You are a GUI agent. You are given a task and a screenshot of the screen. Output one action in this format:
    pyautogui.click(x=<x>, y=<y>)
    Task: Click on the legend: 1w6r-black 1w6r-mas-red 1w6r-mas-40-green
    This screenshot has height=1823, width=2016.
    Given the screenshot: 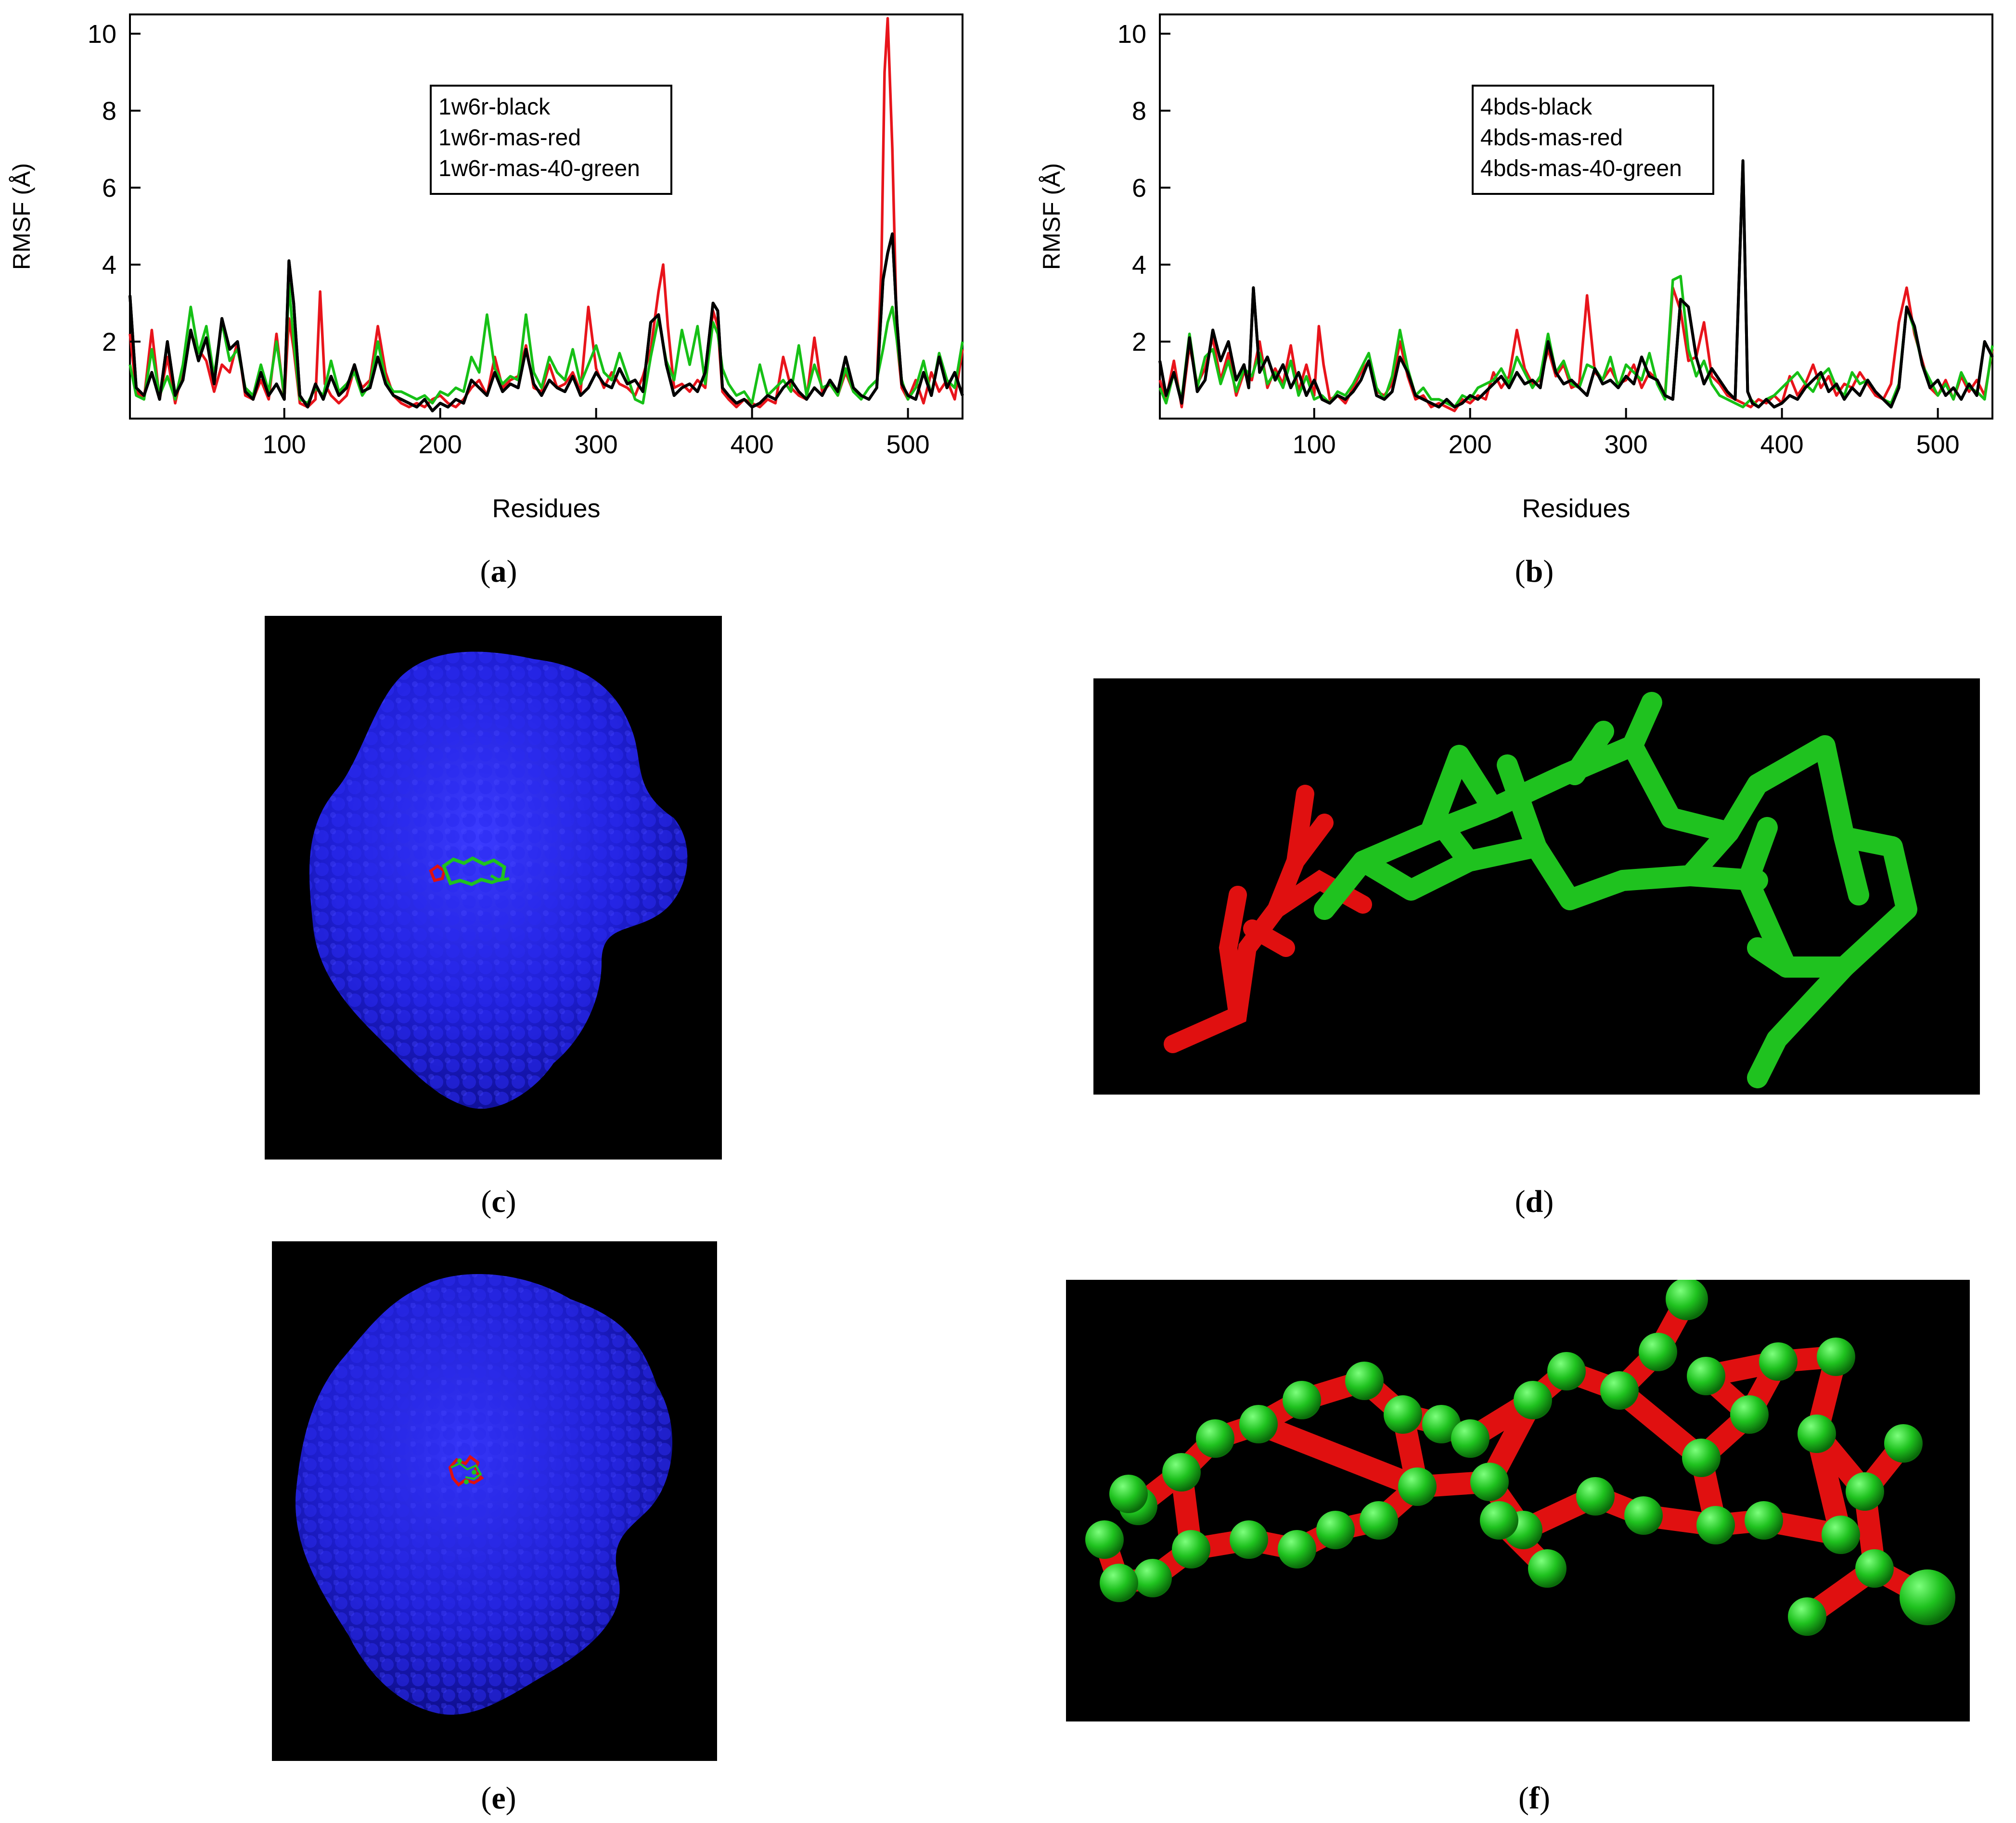 What is the action you would take?
    pyautogui.click(x=551, y=140)
    